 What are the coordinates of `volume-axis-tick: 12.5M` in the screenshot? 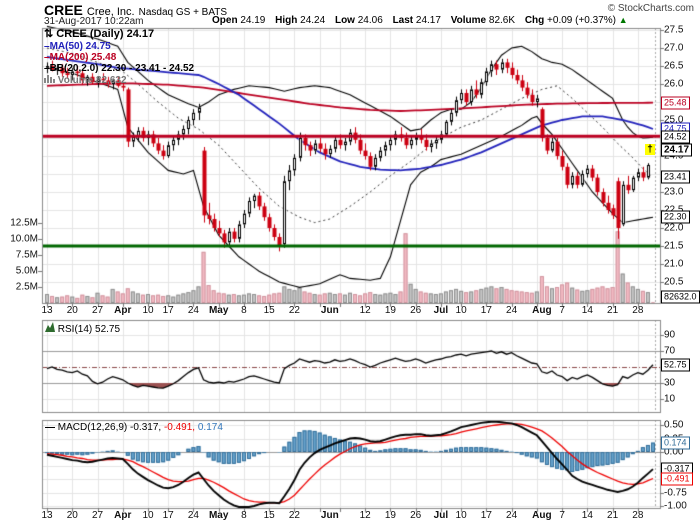 It's located at (24, 223).